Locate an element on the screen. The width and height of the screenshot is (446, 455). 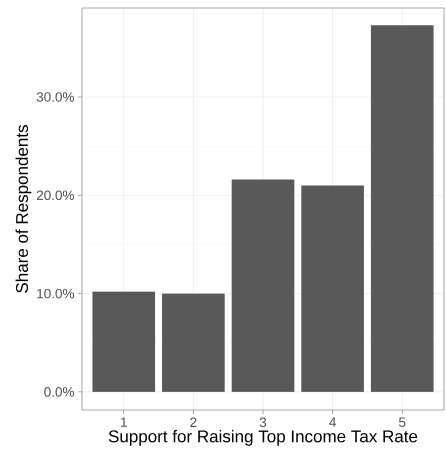
y-axis-title: Share of Respondents is located at coordinates (24, 209).